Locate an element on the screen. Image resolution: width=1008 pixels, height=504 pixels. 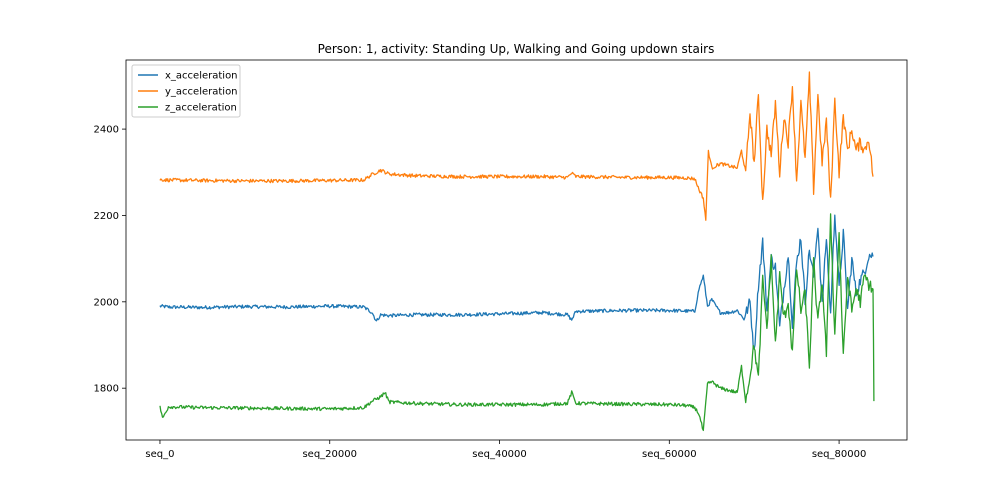
x-tick-label: seq_0 is located at coordinates (159, 454).